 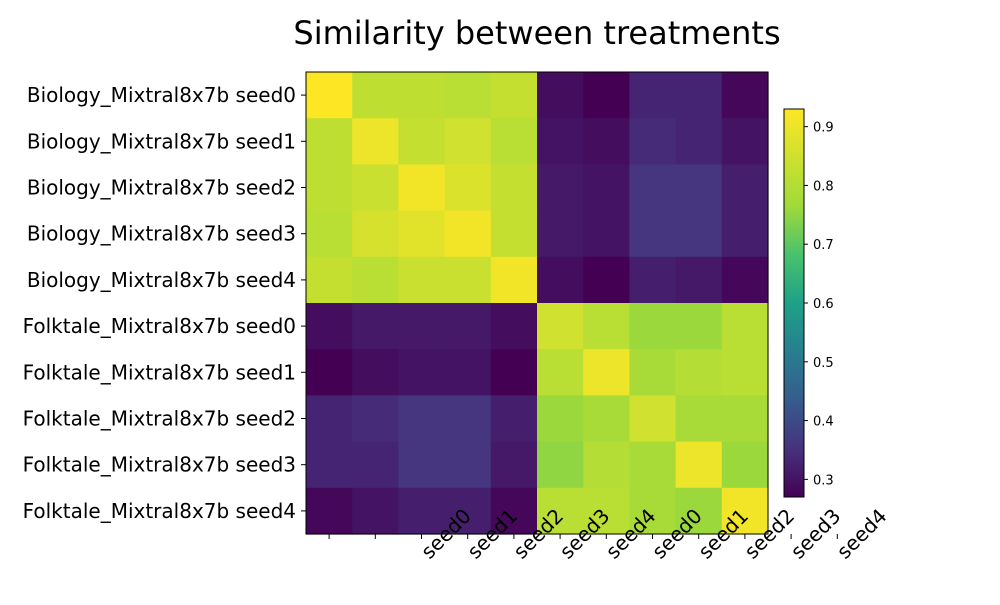 What do you see at coordinates (536, 33) in the screenshot?
I see `chart-title: Similarity between treatments` at bounding box center [536, 33].